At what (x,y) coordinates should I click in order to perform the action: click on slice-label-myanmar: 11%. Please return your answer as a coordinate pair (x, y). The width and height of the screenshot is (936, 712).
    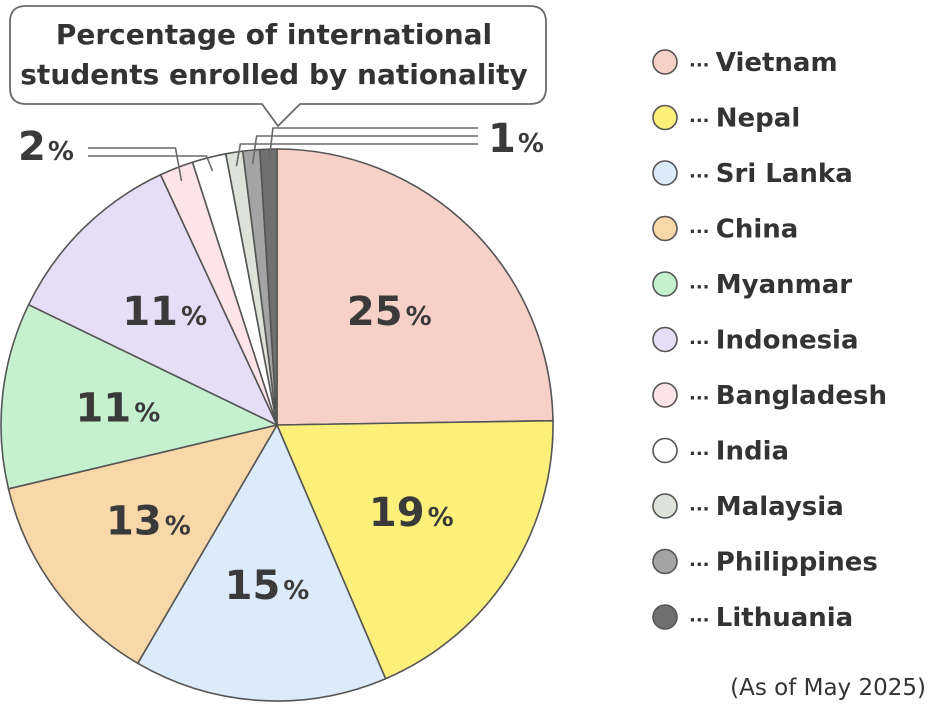
    Looking at the image, I should click on (118, 409).